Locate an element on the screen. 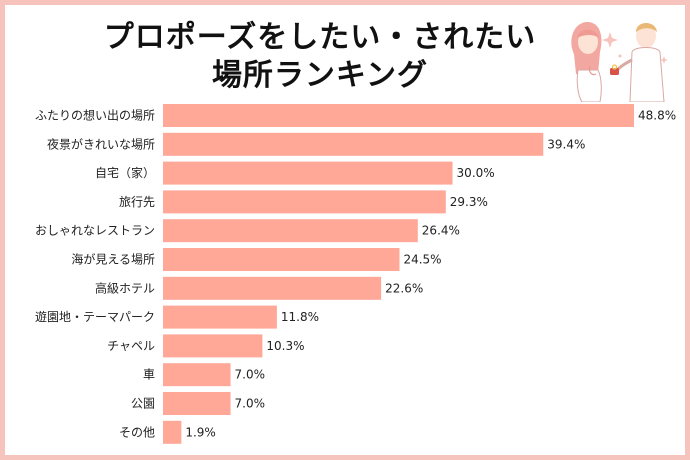 The height and width of the screenshot is (460, 690). value-label: 30.0% is located at coordinates (476, 173).